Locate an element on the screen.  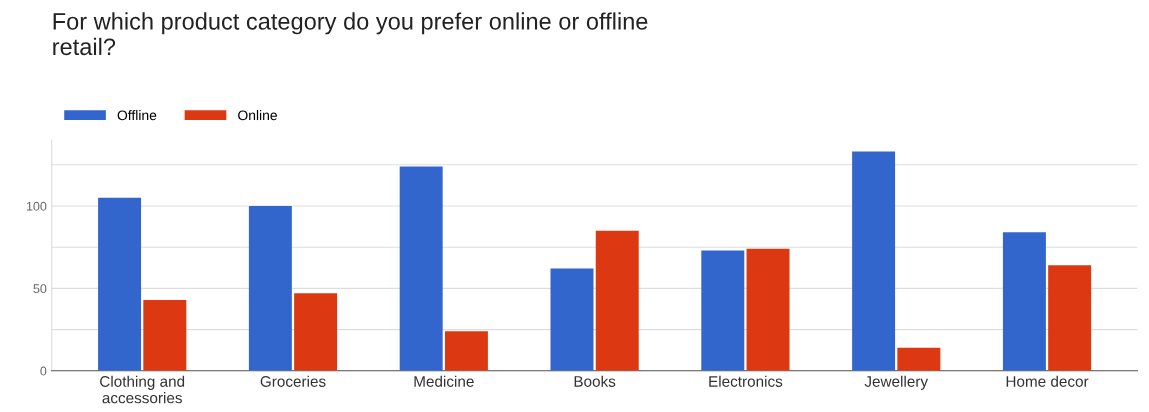
y-tick-label: 100 is located at coordinates (36, 206).